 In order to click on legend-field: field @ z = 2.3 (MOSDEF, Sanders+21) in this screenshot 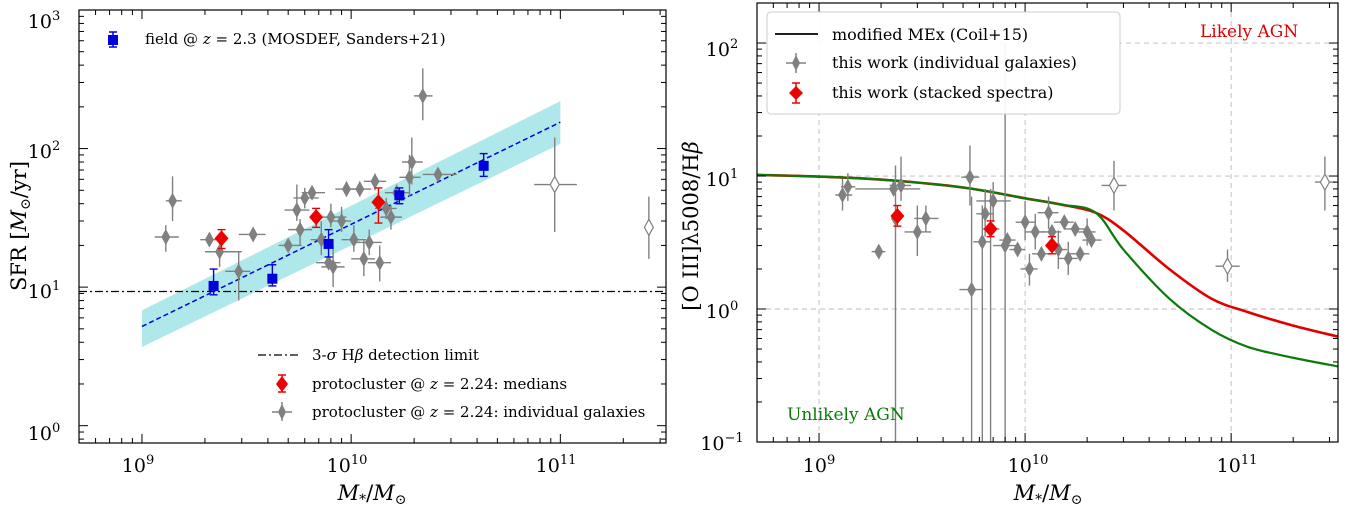, I will do `click(277, 39)`.